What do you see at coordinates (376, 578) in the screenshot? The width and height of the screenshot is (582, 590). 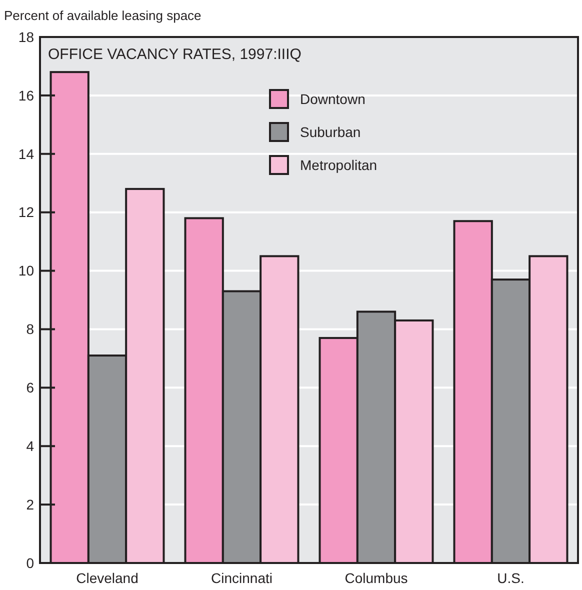 I see `x-tick-label: Columbus` at bounding box center [376, 578].